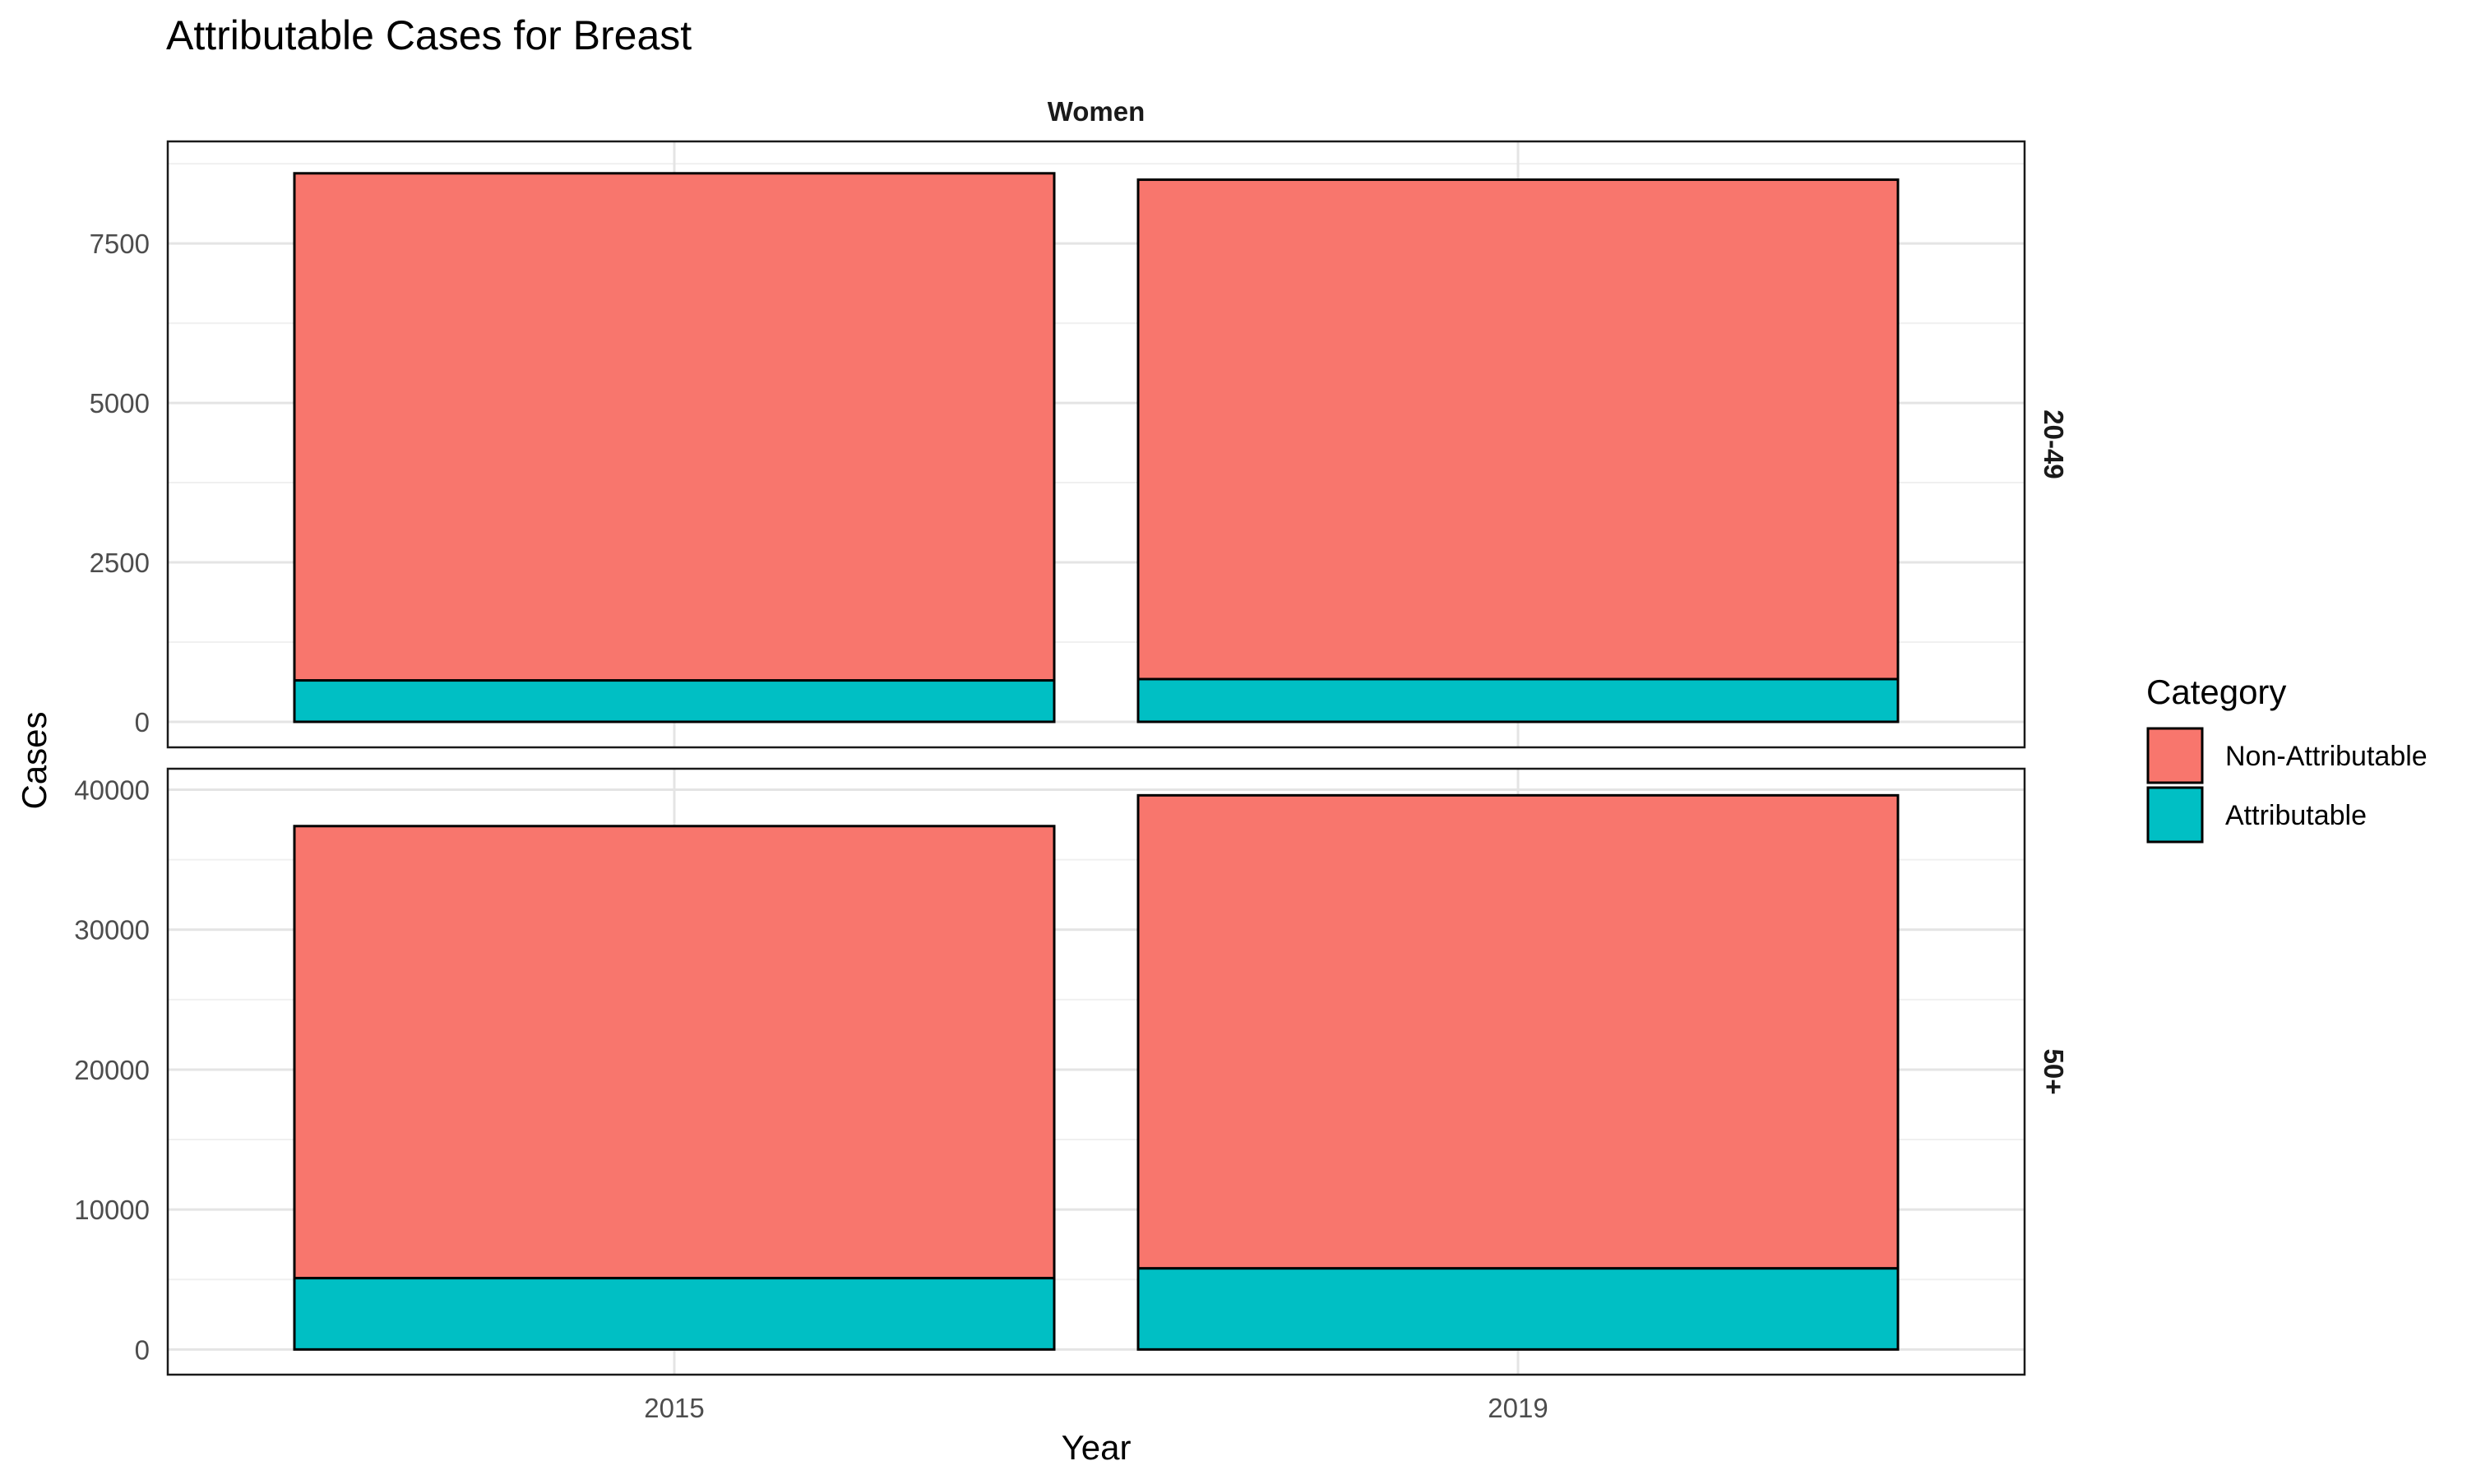  What do you see at coordinates (2175, 815) in the screenshot?
I see `legend-key-attributable` at bounding box center [2175, 815].